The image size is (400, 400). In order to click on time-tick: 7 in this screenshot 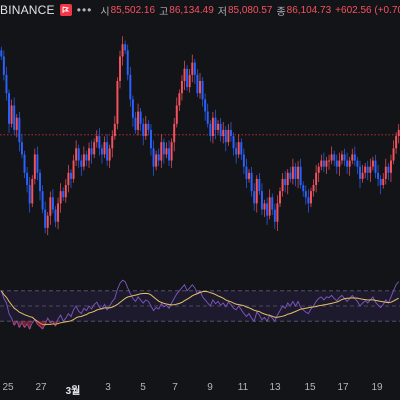, I will do `click(175, 387)`.